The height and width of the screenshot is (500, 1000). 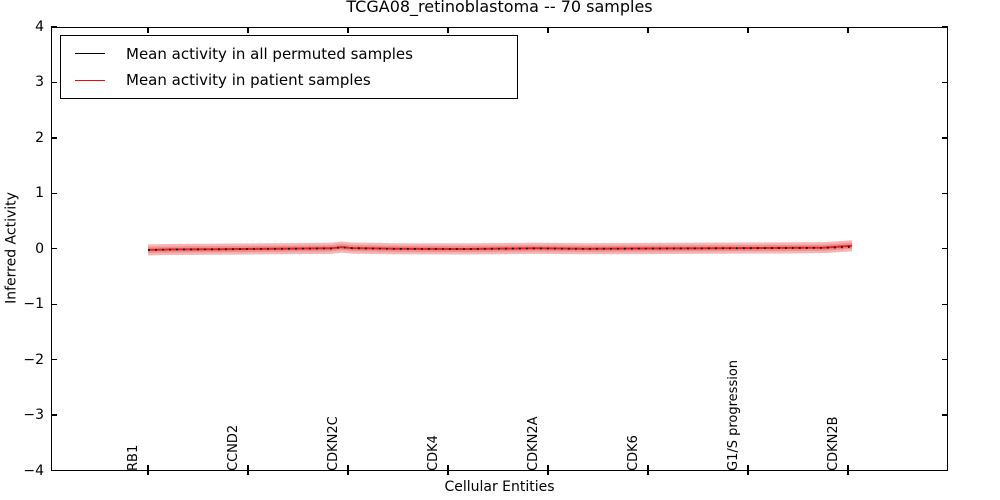 What do you see at coordinates (39, 27) in the screenshot?
I see `y-tick-label: 4` at bounding box center [39, 27].